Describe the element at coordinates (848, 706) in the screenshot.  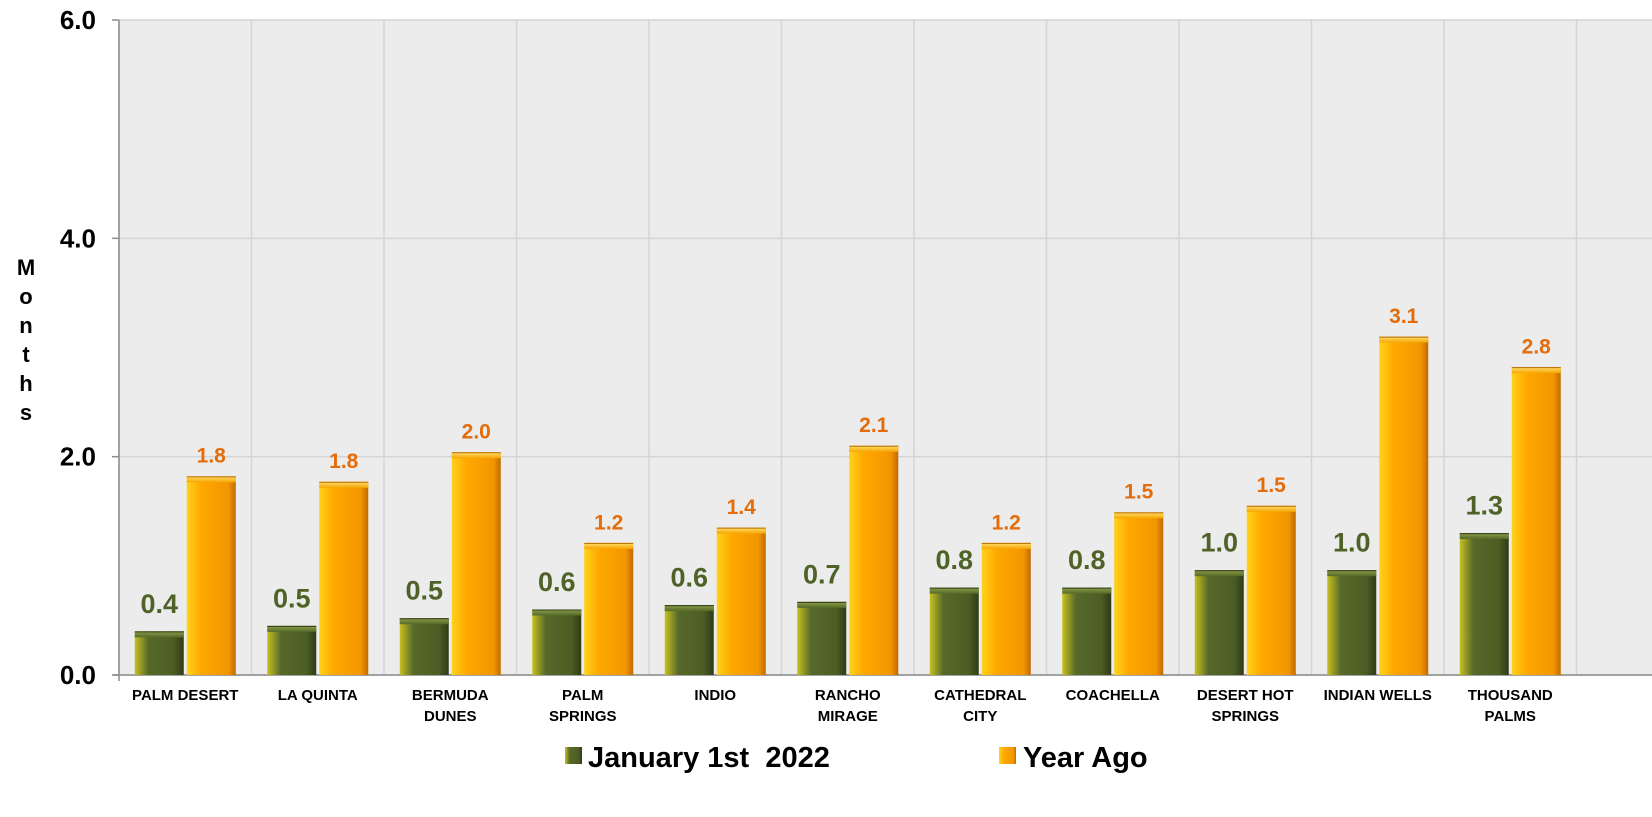
I see `x-tick-label: RANCHO MIRAGE` at that location.